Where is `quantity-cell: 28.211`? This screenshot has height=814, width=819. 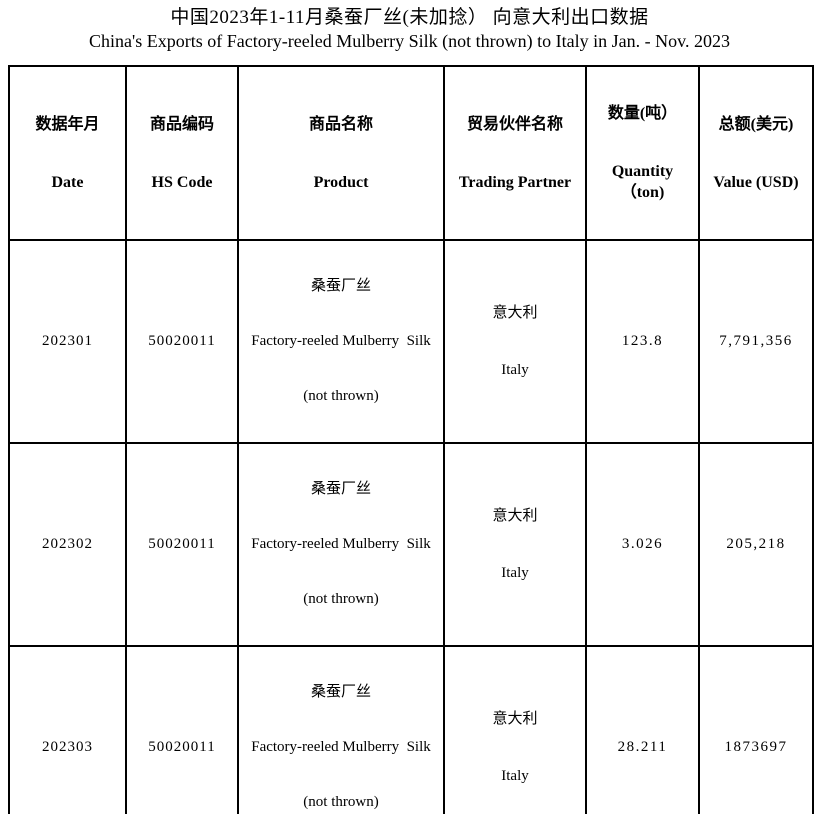 quantity-cell: 28.211 is located at coordinates (642, 729).